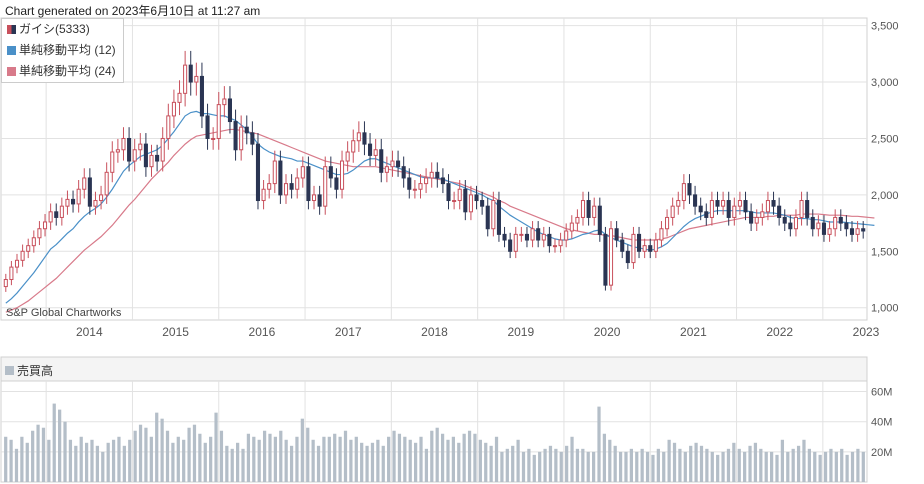  What do you see at coordinates (62, 29) in the screenshot?
I see `legend-item-price: ガイシ(5333)` at bounding box center [62, 29].